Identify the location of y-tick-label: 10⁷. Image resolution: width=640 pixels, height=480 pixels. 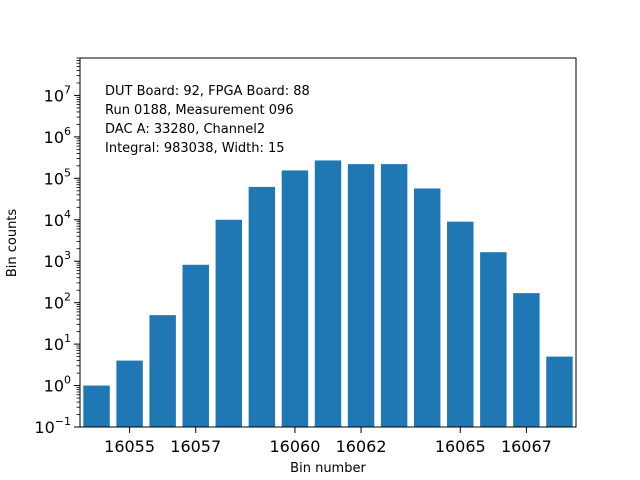
(57, 94).